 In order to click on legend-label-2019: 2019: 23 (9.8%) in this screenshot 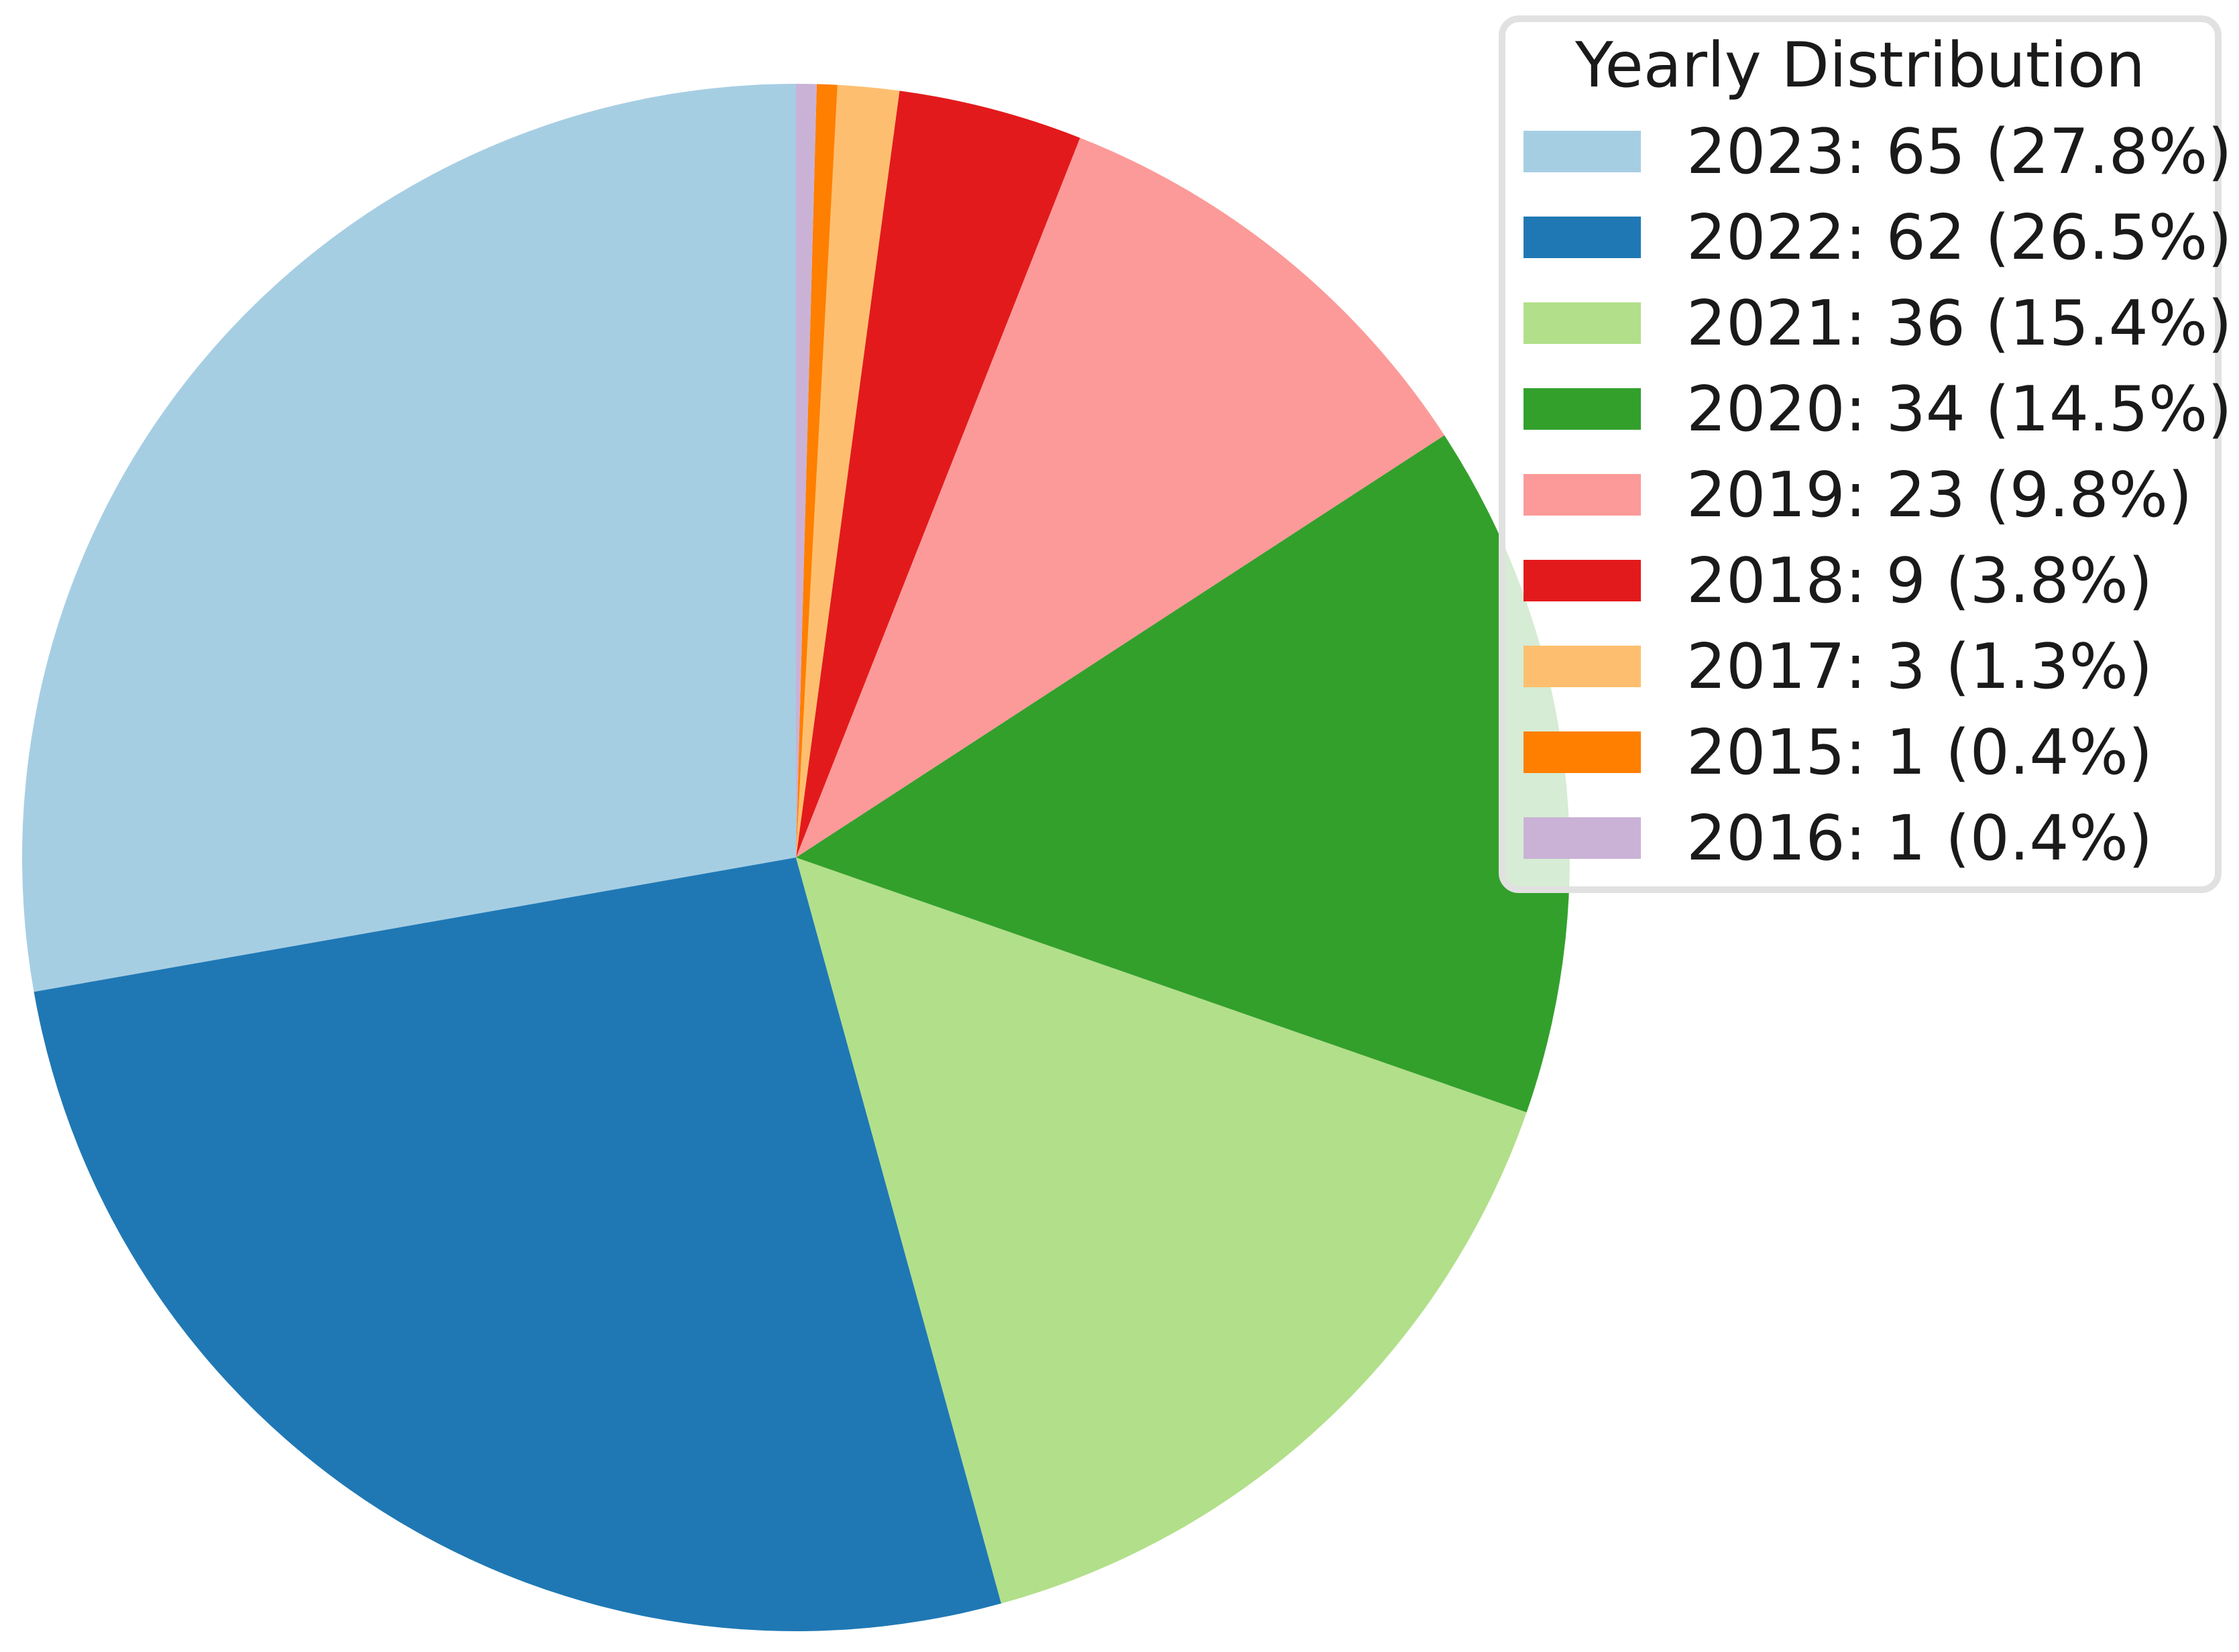, I will do `click(1939, 494)`.